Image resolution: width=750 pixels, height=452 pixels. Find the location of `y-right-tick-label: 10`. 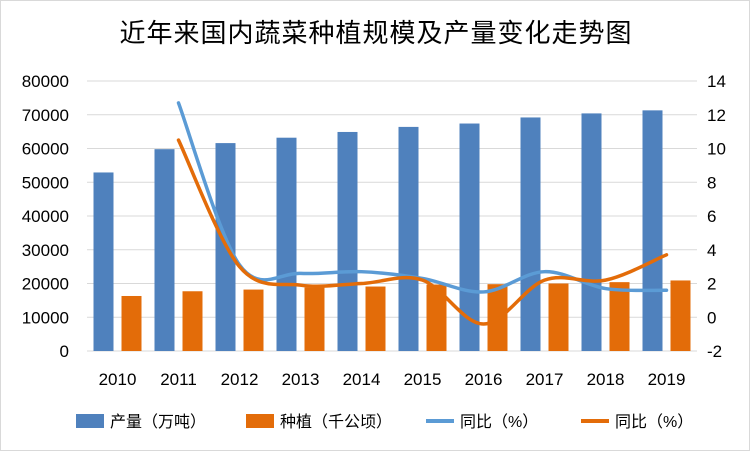

y-right-tick-label: 10 is located at coordinates (716, 149).